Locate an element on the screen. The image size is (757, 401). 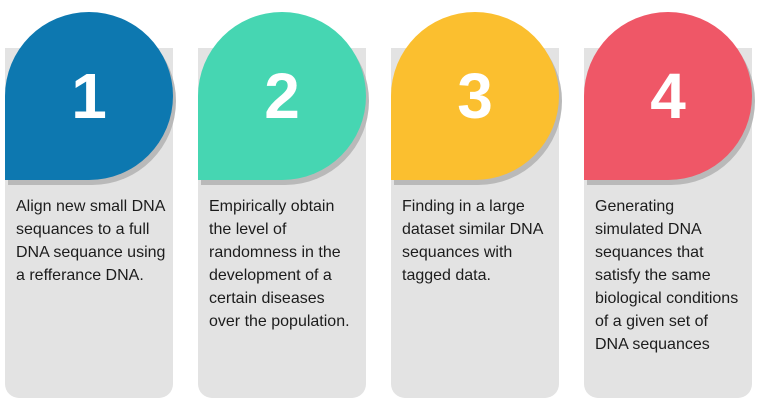
step-badge: 1 is located at coordinates (89, 96).